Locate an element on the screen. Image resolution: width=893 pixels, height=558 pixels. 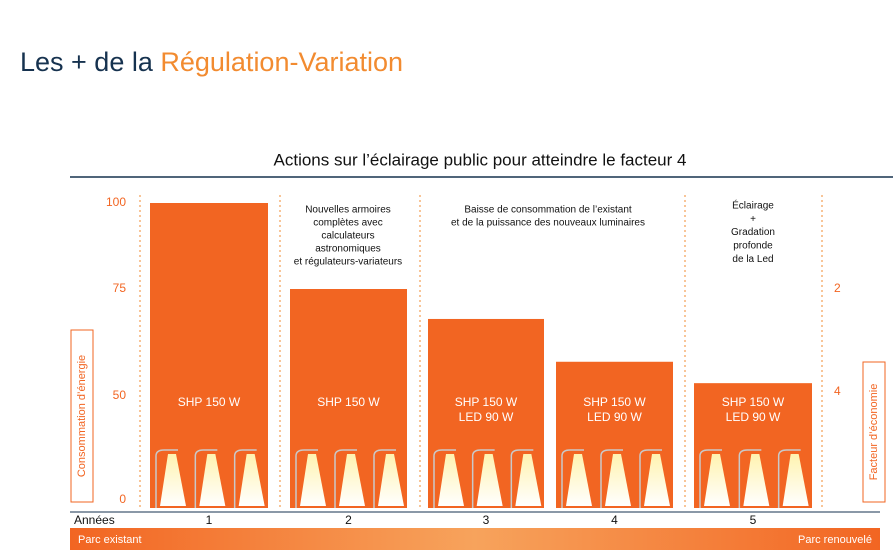
y-tick-label: 0 is located at coordinates (122, 499).